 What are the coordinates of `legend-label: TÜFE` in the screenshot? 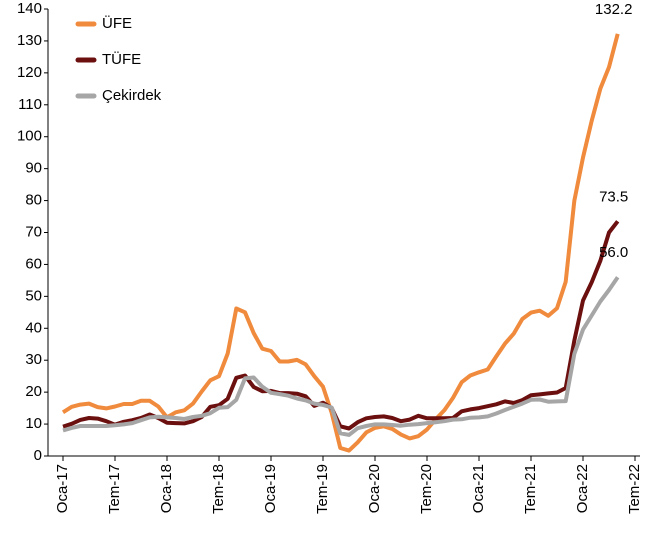 It's located at (121, 59).